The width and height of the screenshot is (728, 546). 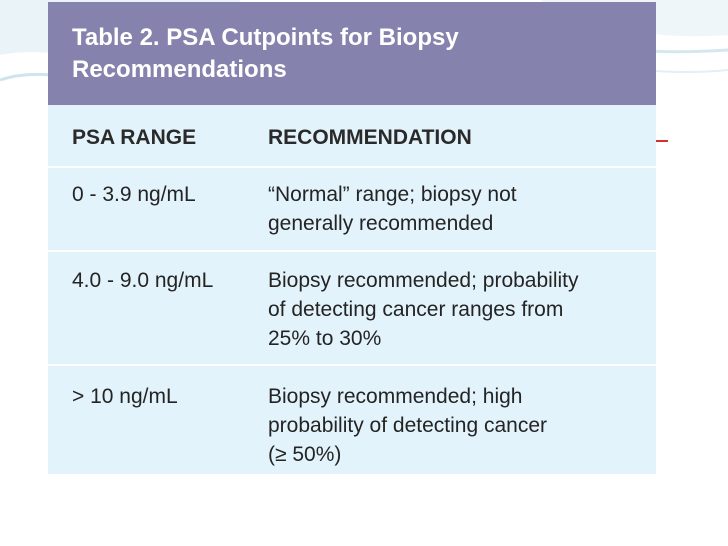 What do you see at coordinates (416, 309) in the screenshot?
I see `row-2-rec-line: of detecting cancer ranges from` at bounding box center [416, 309].